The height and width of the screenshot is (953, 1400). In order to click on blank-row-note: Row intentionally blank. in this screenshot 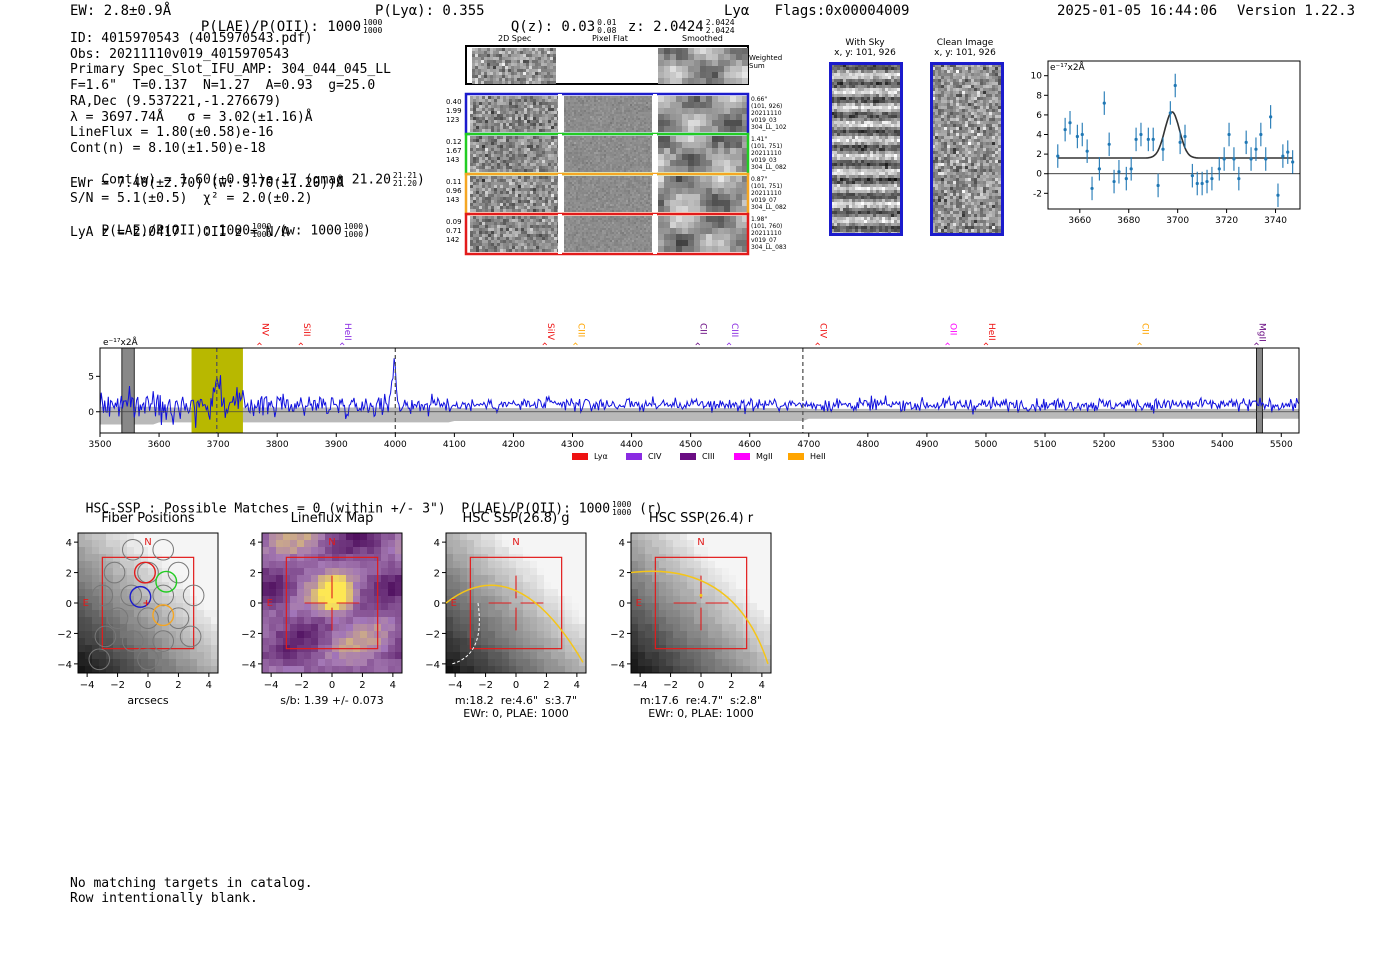, I will do `click(164, 898)`.